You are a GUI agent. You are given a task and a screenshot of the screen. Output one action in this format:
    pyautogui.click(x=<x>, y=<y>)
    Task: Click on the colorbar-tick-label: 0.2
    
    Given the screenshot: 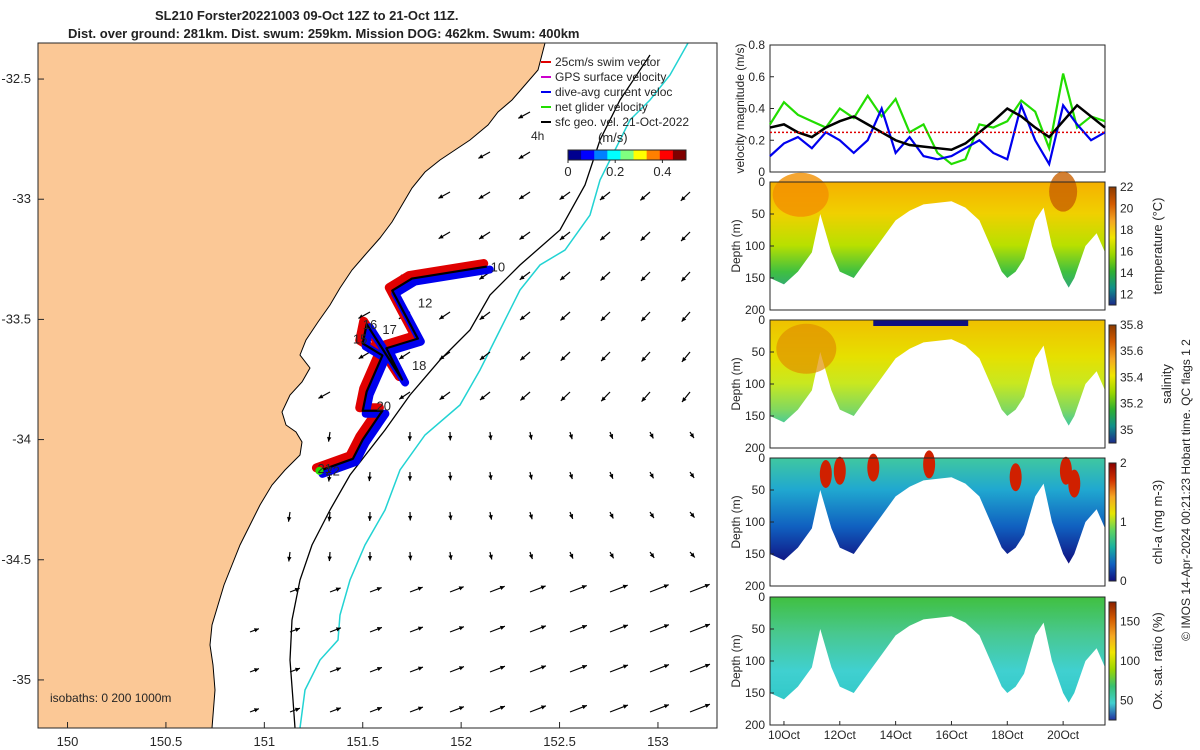 What is the action you would take?
    pyautogui.click(x=615, y=171)
    